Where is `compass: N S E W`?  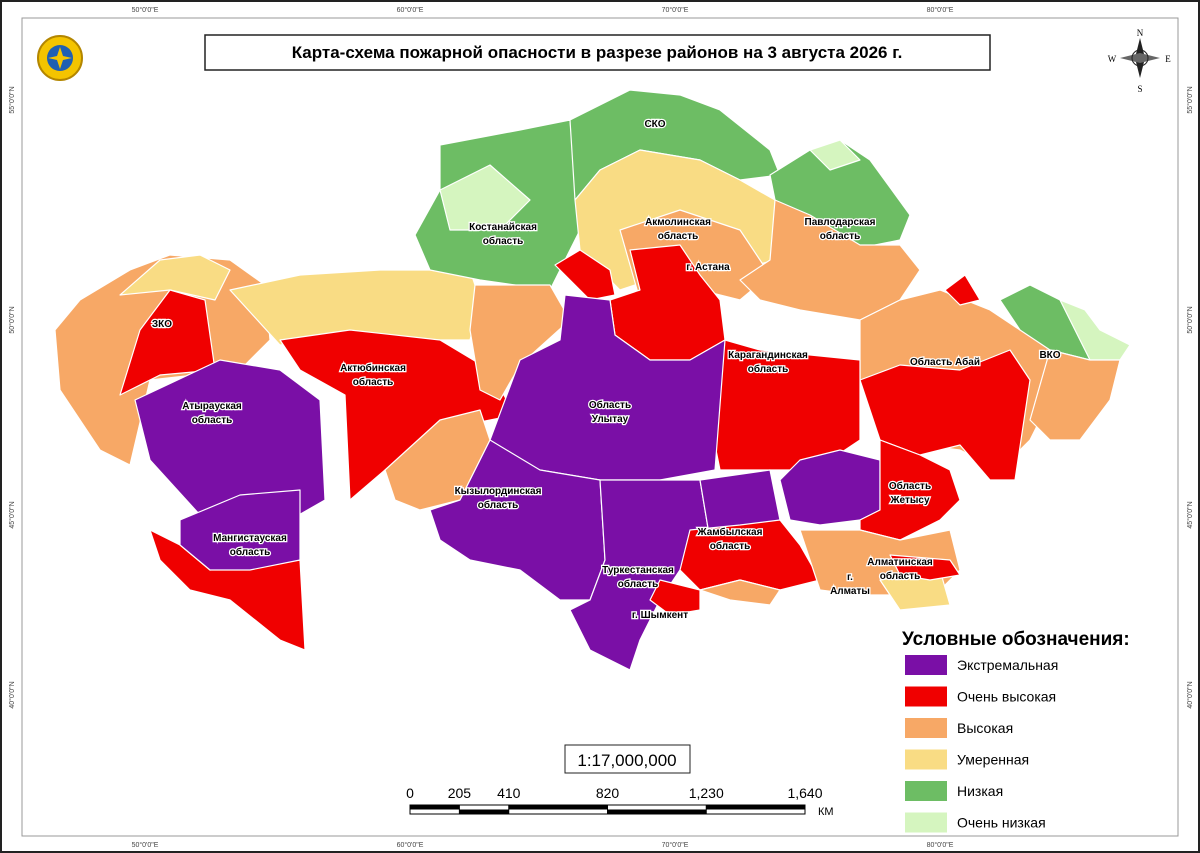
compass: N S E W is located at coordinates (1140, 61).